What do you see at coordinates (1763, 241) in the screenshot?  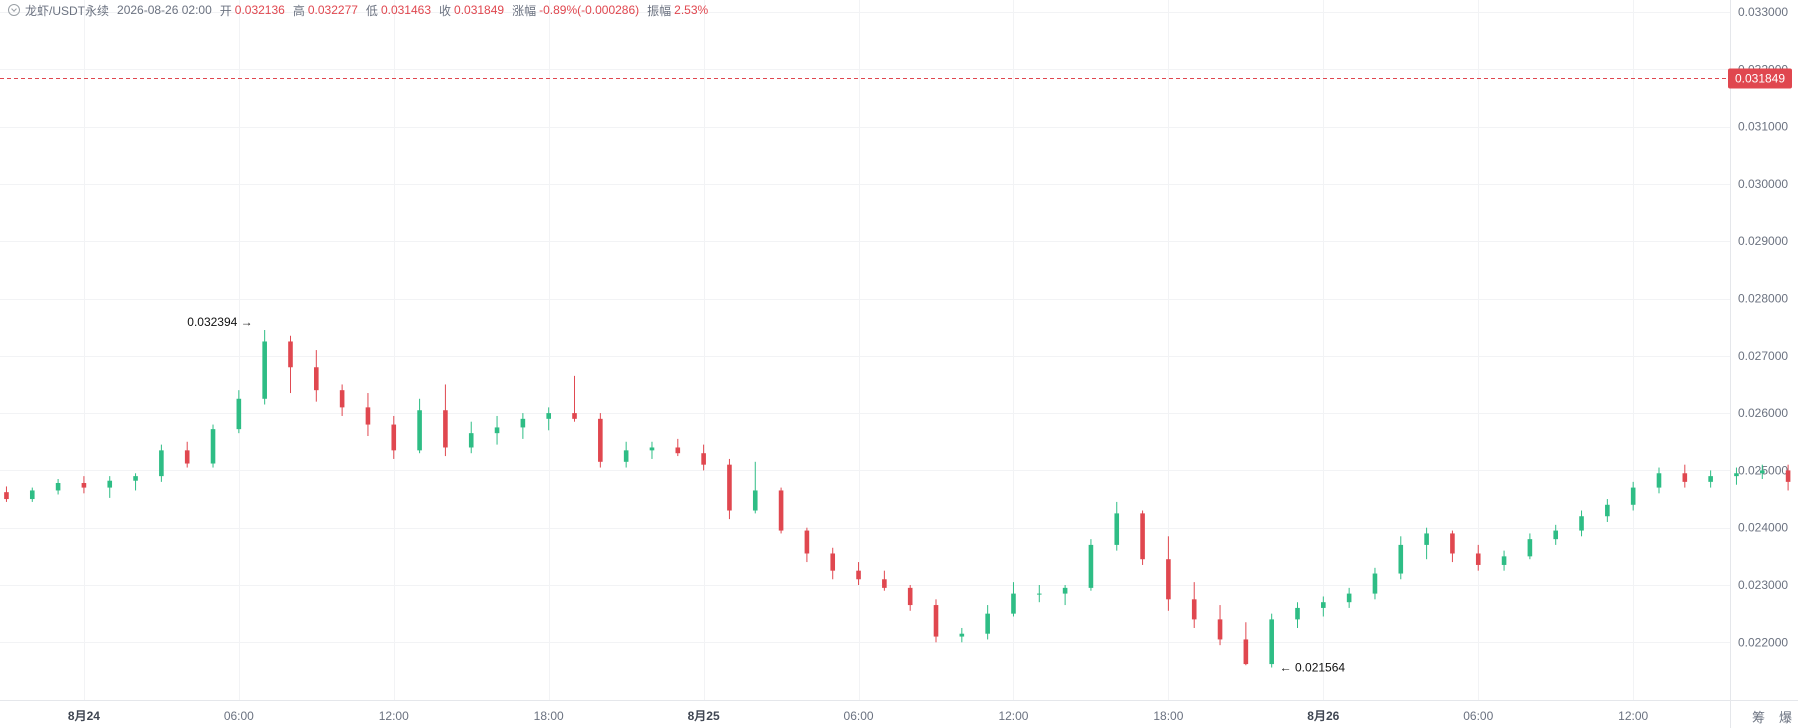 I see `y-tick-label: 0.029000` at bounding box center [1763, 241].